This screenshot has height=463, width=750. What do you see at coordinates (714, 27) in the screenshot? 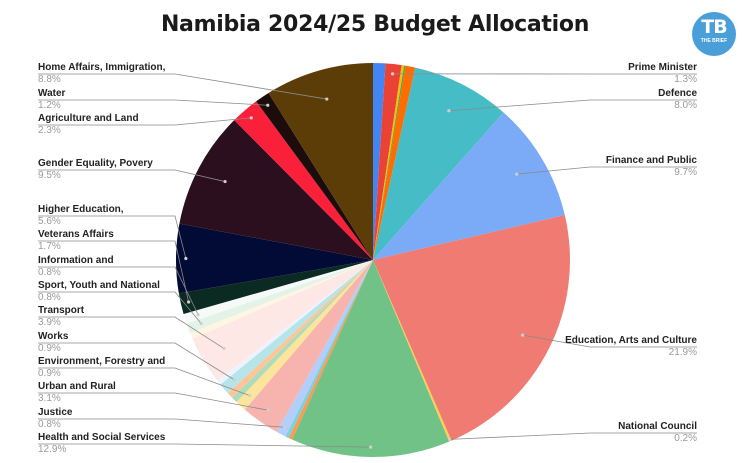
I see `logo-initials: TB` at bounding box center [714, 27].